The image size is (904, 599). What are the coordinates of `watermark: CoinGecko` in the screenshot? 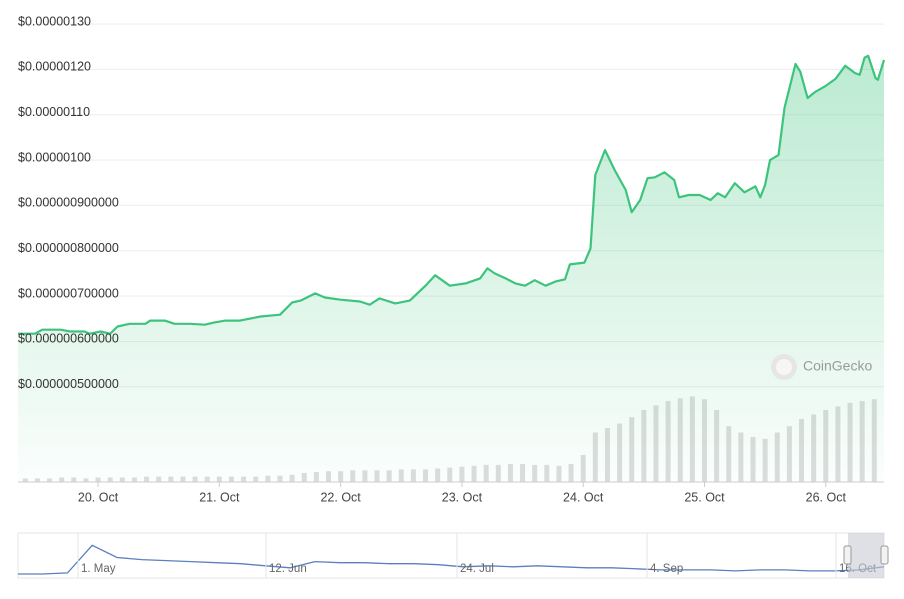 It's located at (821, 367).